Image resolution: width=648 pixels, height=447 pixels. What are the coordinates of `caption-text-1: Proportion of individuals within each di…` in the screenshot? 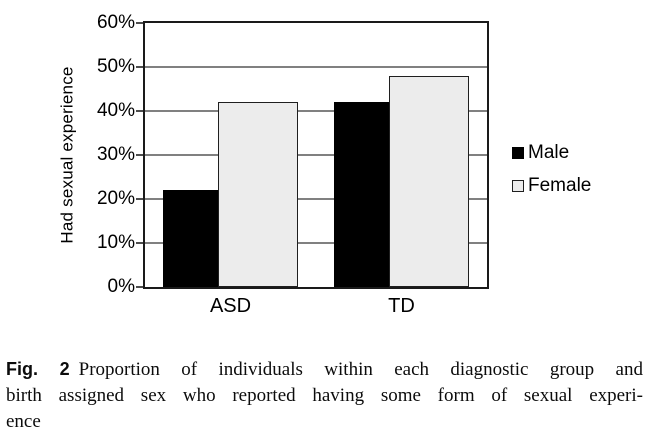 It's located at (360, 369).